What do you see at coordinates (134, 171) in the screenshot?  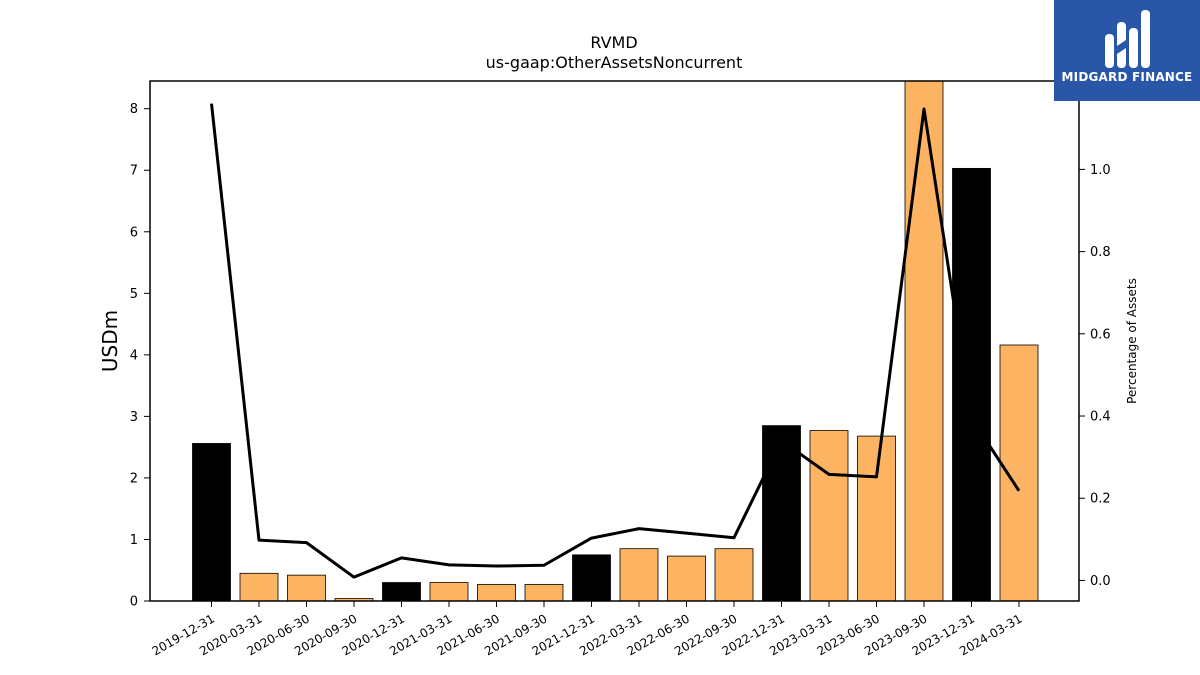 I see `y-tick-label: 7` at bounding box center [134, 171].